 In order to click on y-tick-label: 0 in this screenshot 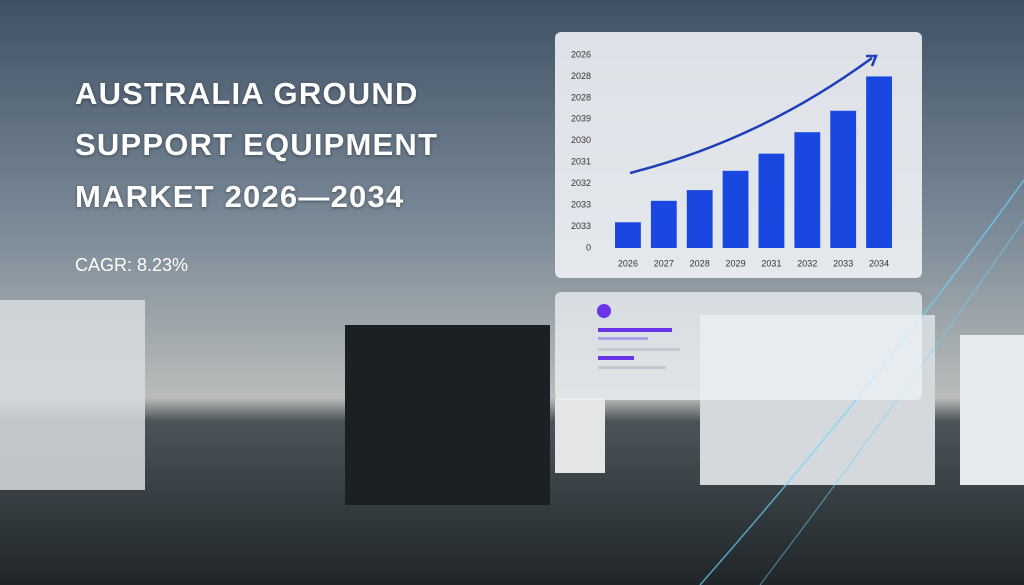, I will do `click(588, 247)`.